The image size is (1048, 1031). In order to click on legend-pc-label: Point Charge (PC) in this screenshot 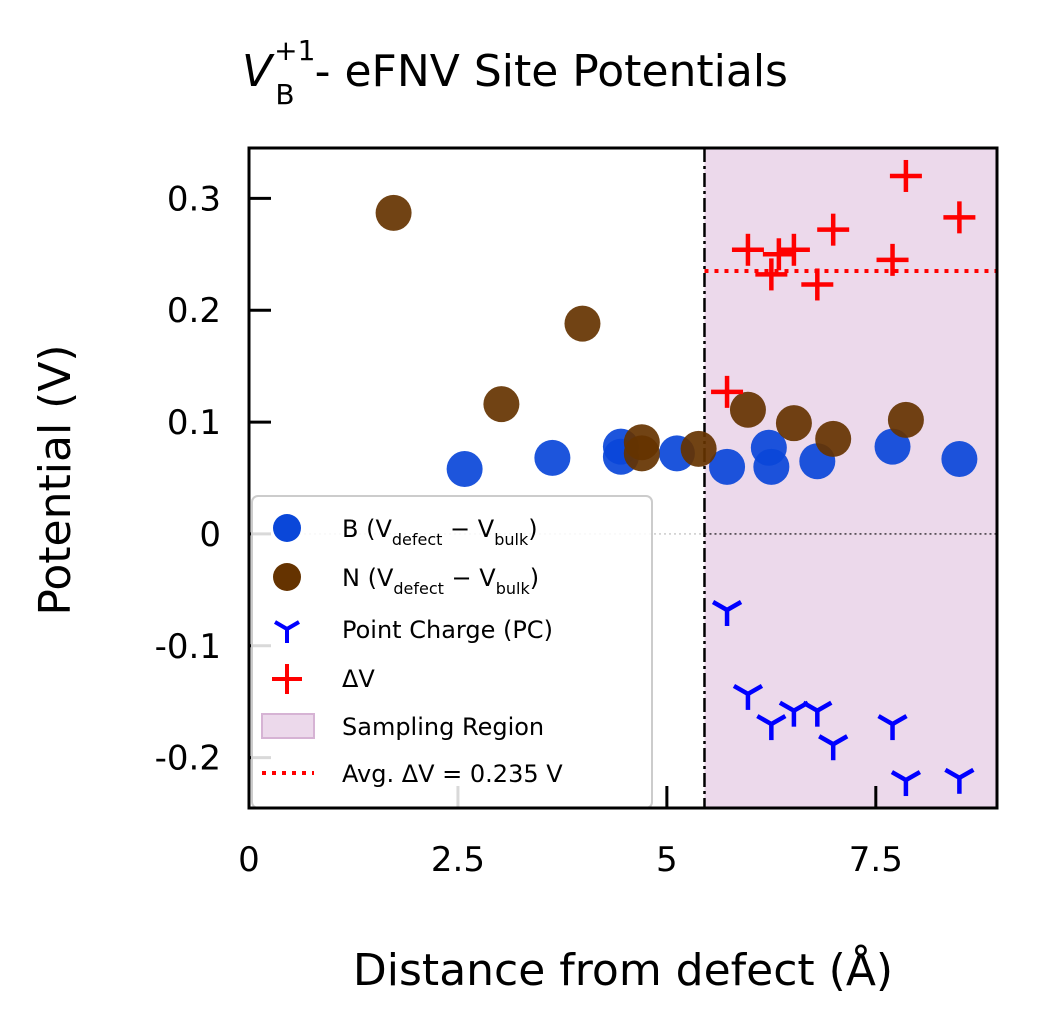, I will do `click(447, 630)`.